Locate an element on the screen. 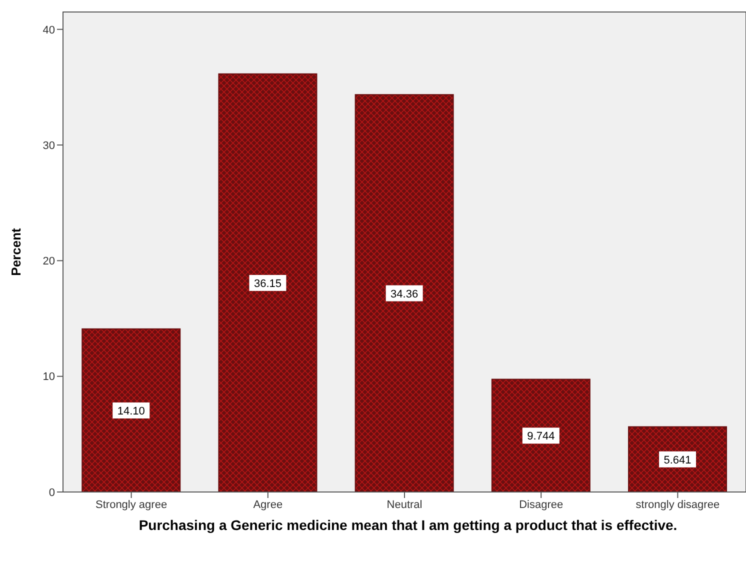 Image resolution: width=746 pixels, height=565 pixels. x-axis-title: Purchasing a Generic medicine mean that I am getting a product that is effective. is located at coordinates (408, 525).